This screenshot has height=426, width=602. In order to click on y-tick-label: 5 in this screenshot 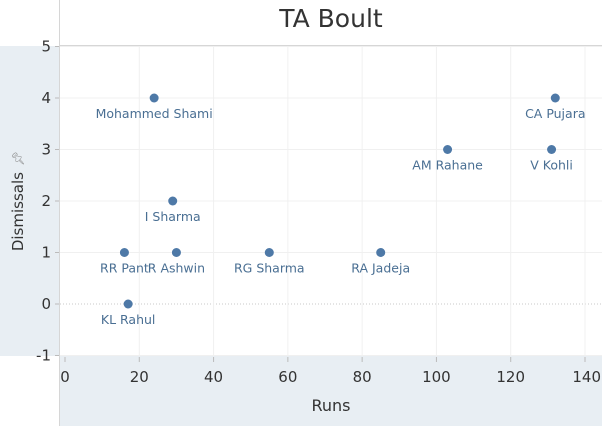, I will do `click(46, 47)`.